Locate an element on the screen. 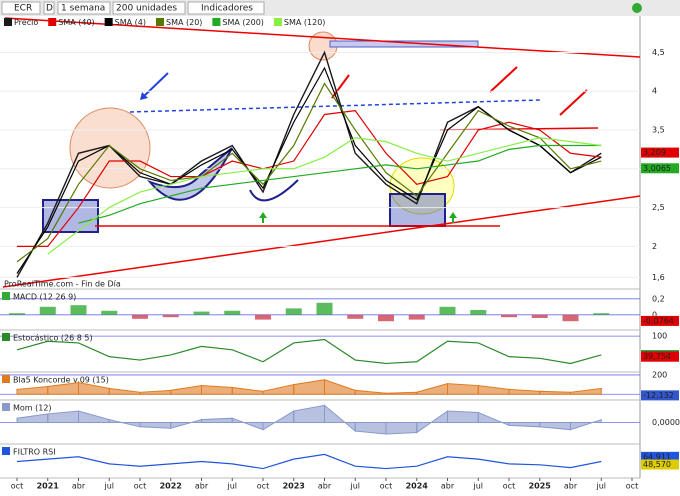 This screenshot has width=680, height=496. y-tick-label: 1,6 is located at coordinates (658, 277).